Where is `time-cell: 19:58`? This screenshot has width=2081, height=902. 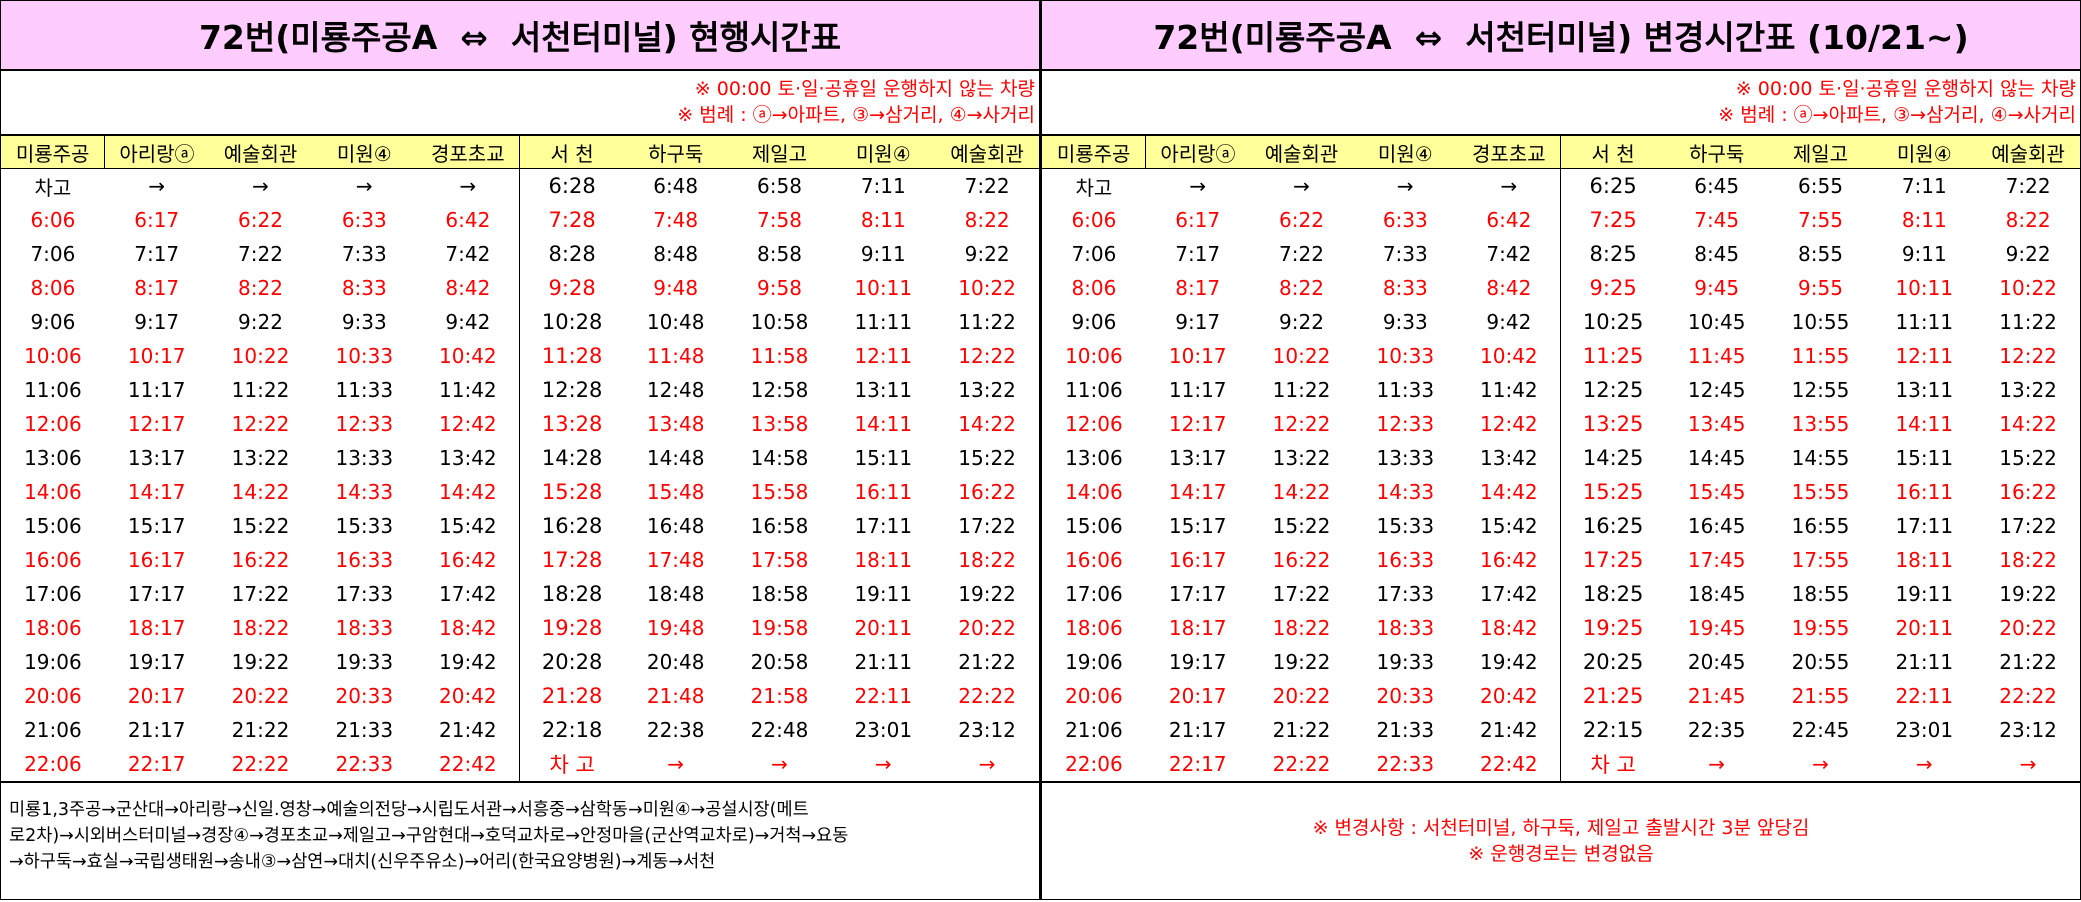
time-cell: 19:58 is located at coordinates (779, 628).